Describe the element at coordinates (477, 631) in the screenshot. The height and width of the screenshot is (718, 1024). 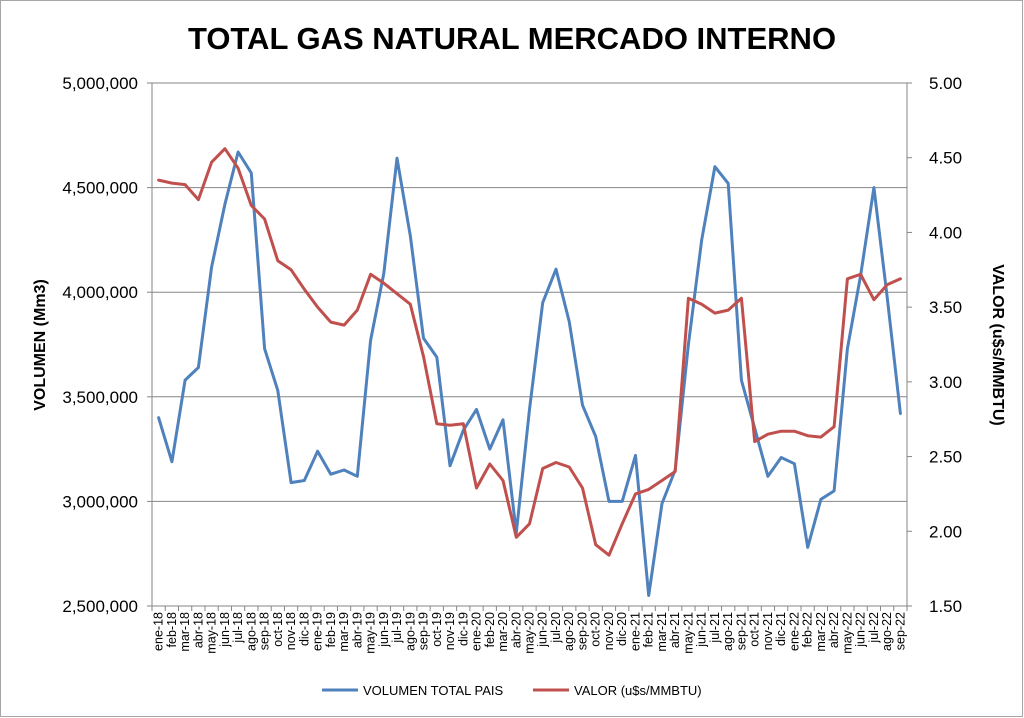
I see `x-tick-label: ene-20` at that location.